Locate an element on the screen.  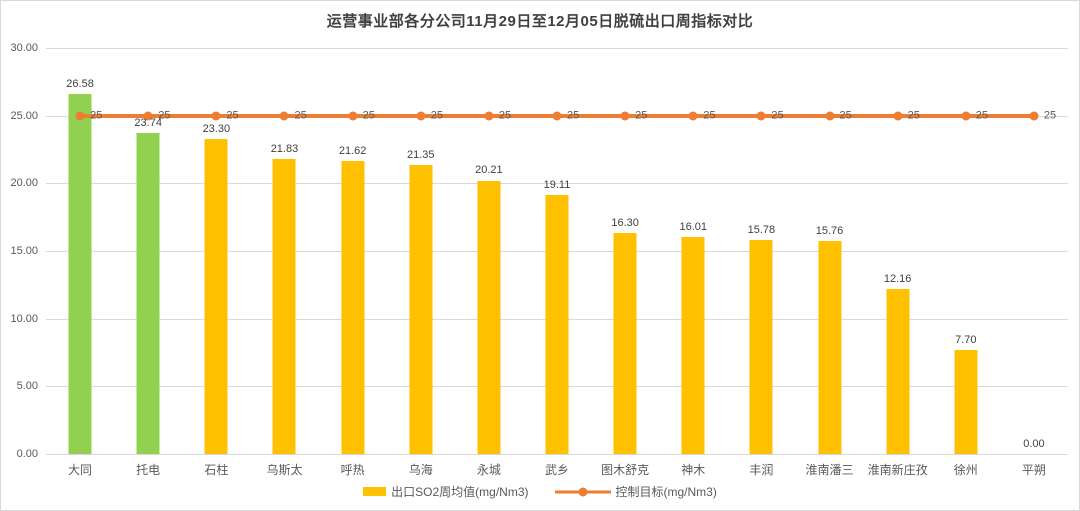
x-axis-label: 永城 is located at coordinates (488, 470).